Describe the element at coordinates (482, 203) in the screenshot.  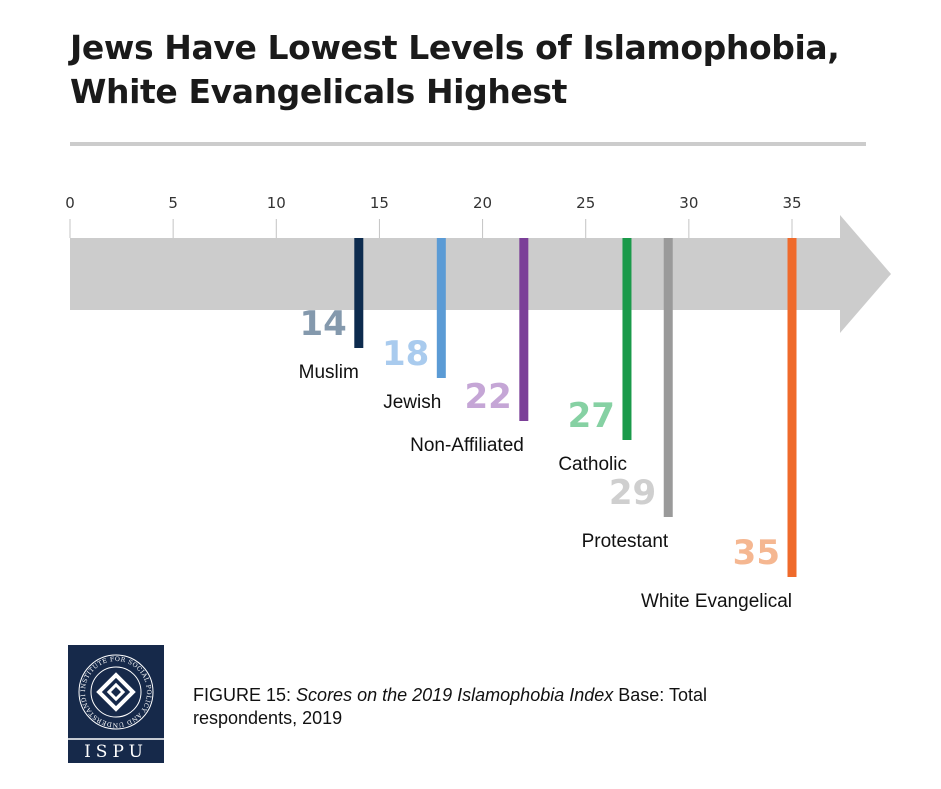
I see `x-tick-label: 20` at that location.